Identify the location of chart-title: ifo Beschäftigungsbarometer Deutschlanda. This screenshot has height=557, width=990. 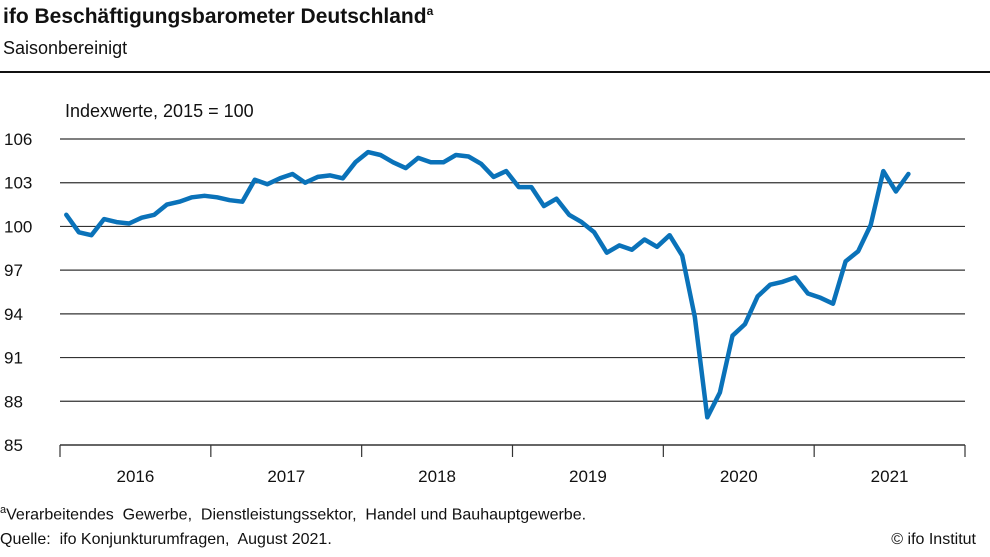
(218, 16).